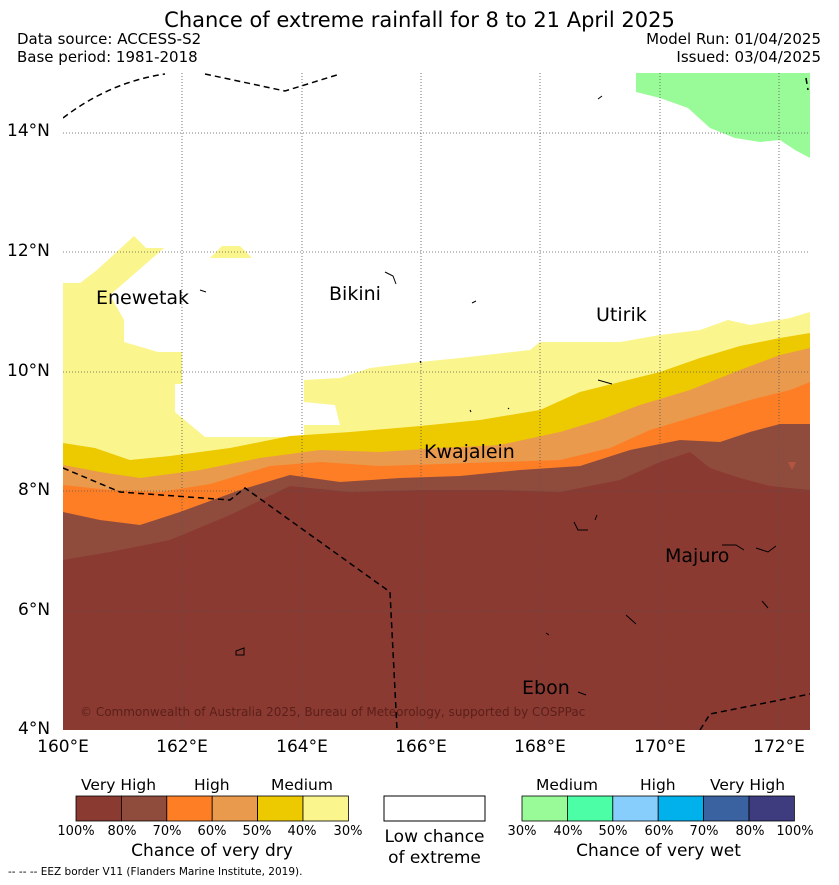  What do you see at coordinates (659, 831) in the screenshot?
I see `wet-tick: 60%` at bounding box center [659, 831].